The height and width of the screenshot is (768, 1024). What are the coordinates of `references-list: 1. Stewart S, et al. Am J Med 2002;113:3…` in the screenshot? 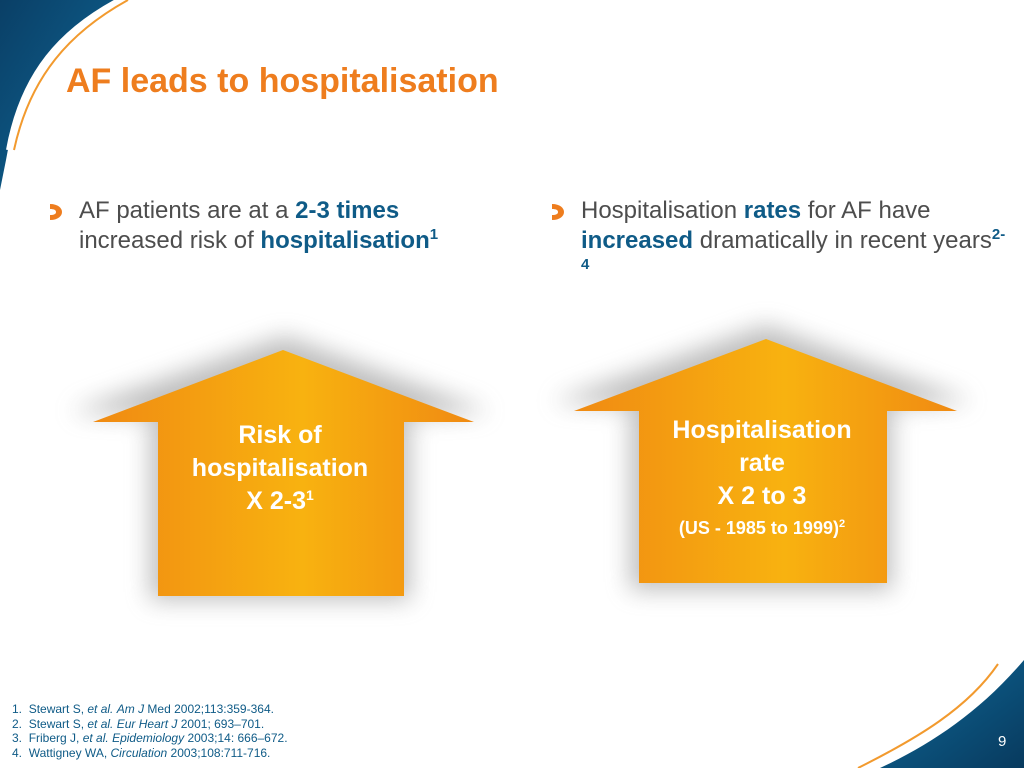 It's located at (150, 731).